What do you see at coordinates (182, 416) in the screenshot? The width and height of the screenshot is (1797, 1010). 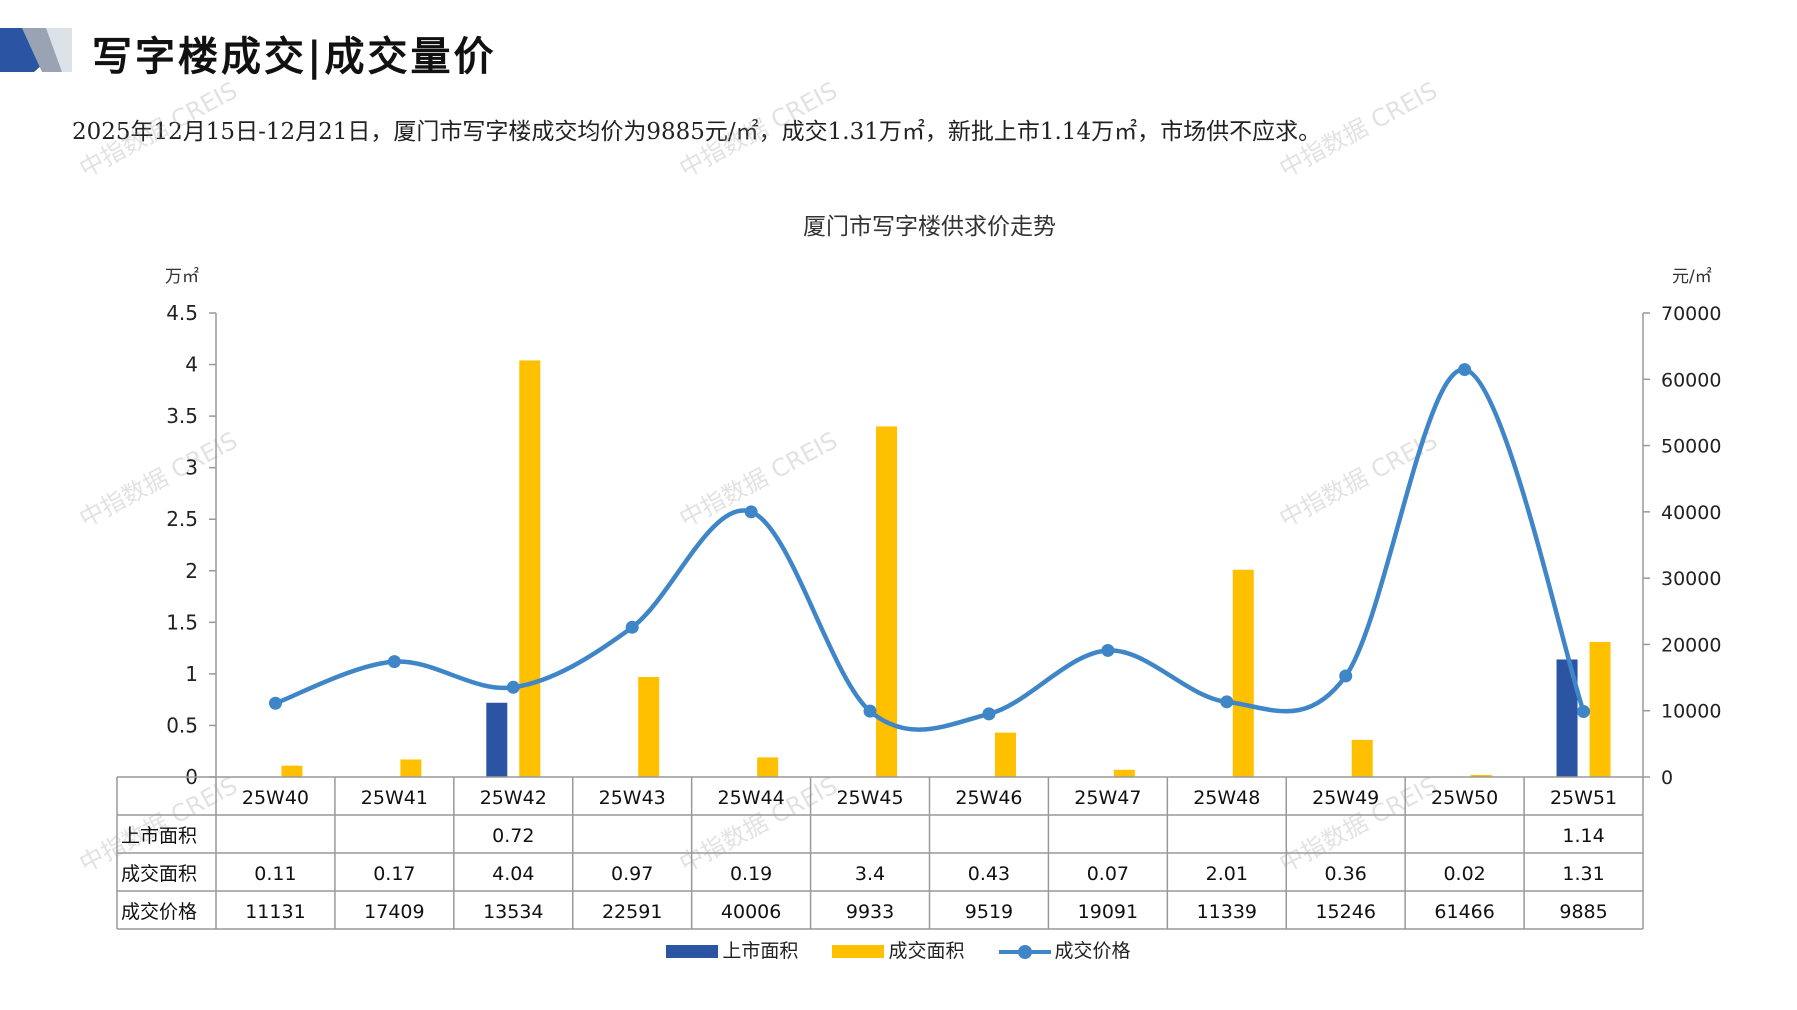 I see `left-tick-label: 3.5` at bounding box center [182, 416].